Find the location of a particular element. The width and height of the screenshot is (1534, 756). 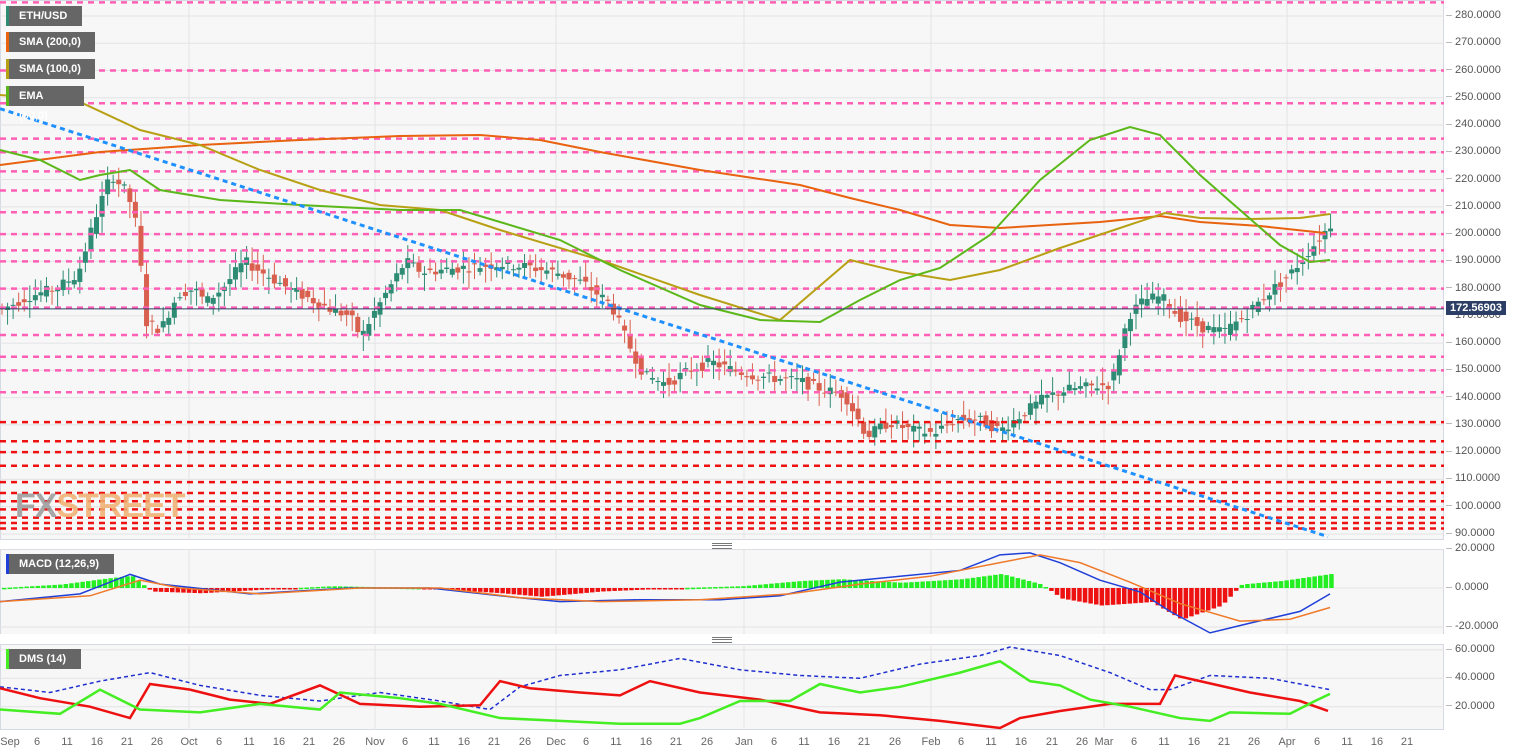

minus-di-line is located at coordinates (664, 702).